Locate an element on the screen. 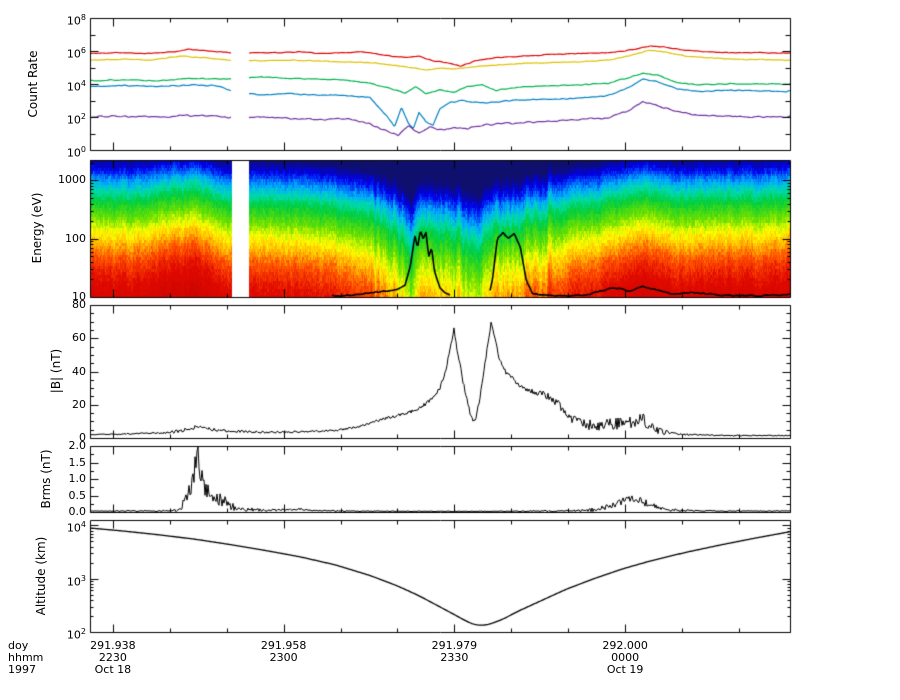  y-axis-title-count-rate: Count Rate is located at coordinates (33, 84).